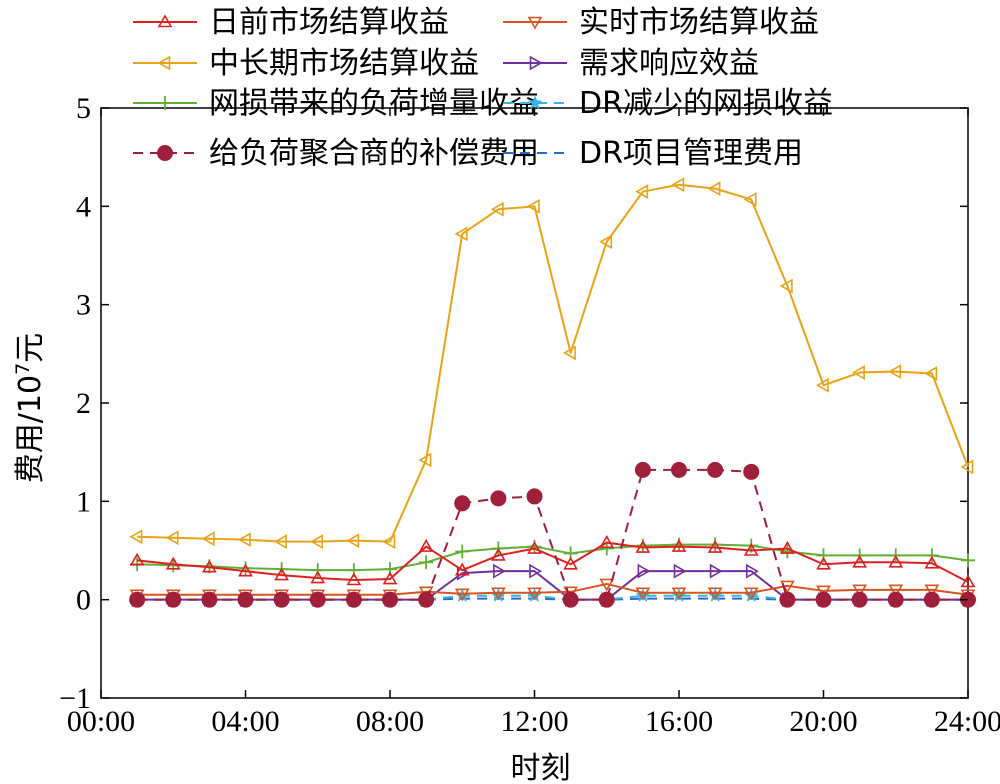 The width and height of the screenshot is (1000, 784). What do you see at coordinates (83, 206) in the screenshot?
I see `y-tick-label: 4` at bounding box center [83, 206].